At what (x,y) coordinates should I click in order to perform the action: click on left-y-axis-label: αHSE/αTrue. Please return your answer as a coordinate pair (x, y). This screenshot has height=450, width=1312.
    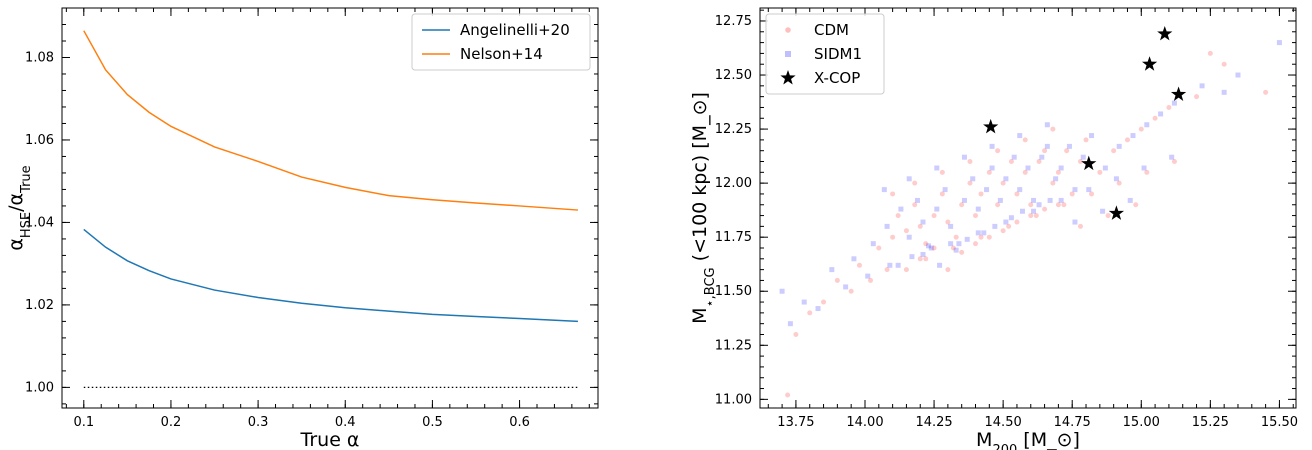
    Looking at the image, I should click on (19, 207).